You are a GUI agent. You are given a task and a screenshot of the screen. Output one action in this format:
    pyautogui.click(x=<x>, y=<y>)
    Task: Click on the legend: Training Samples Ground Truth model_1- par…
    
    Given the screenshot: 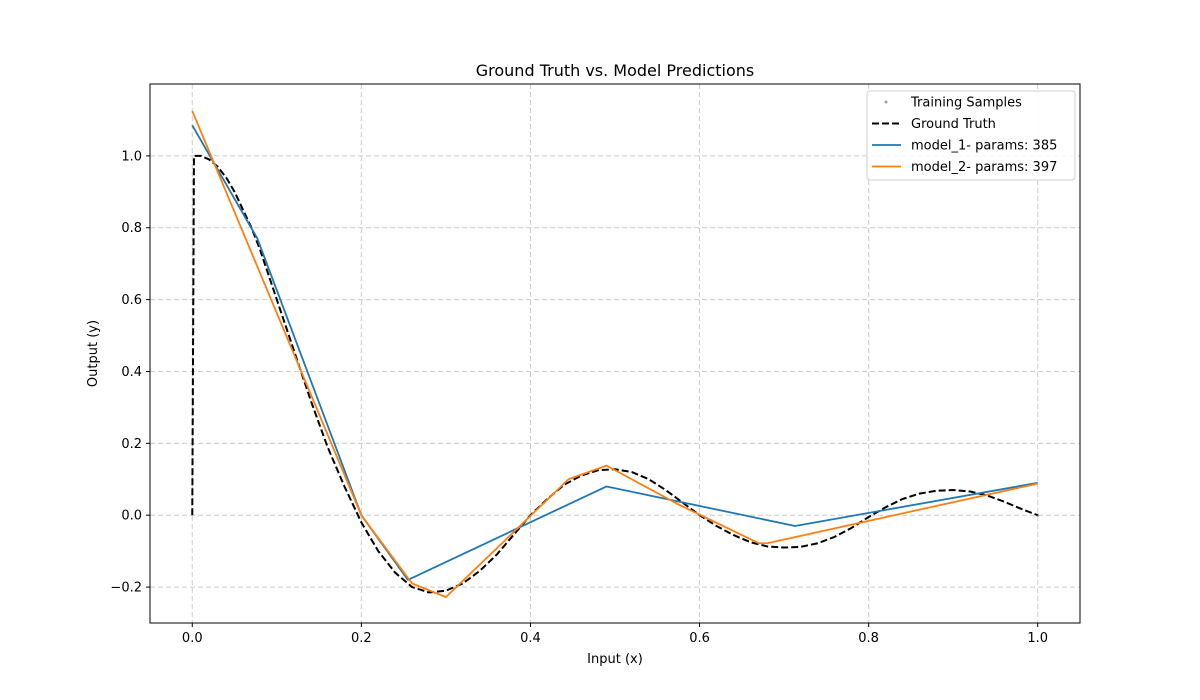 What is the action you would take?
    pyautogui.click(x=971, y=135)
    